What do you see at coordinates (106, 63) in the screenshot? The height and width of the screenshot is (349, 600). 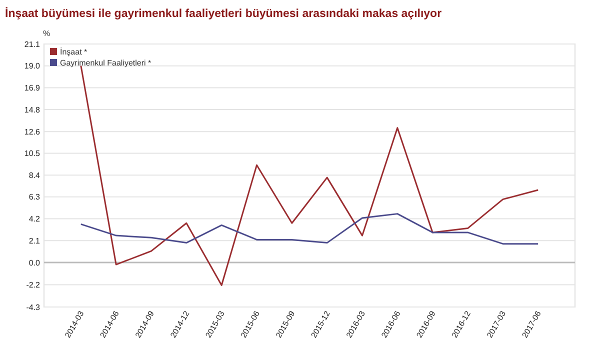 I see `legend-label: Gayrimenkul Faaliyetleri *` at bounding box center [106, 63].